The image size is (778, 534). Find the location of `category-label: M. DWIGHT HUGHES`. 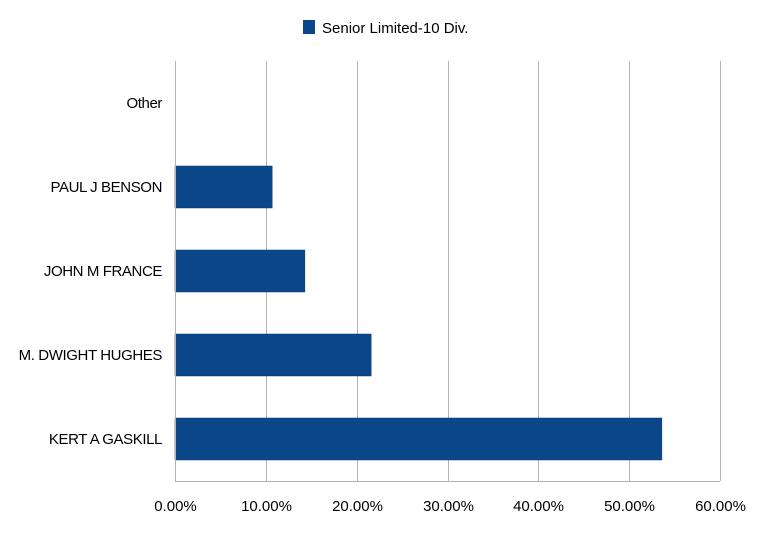

category-label: M. DWIGHT HUGHES is located at coordinates (91, 355).